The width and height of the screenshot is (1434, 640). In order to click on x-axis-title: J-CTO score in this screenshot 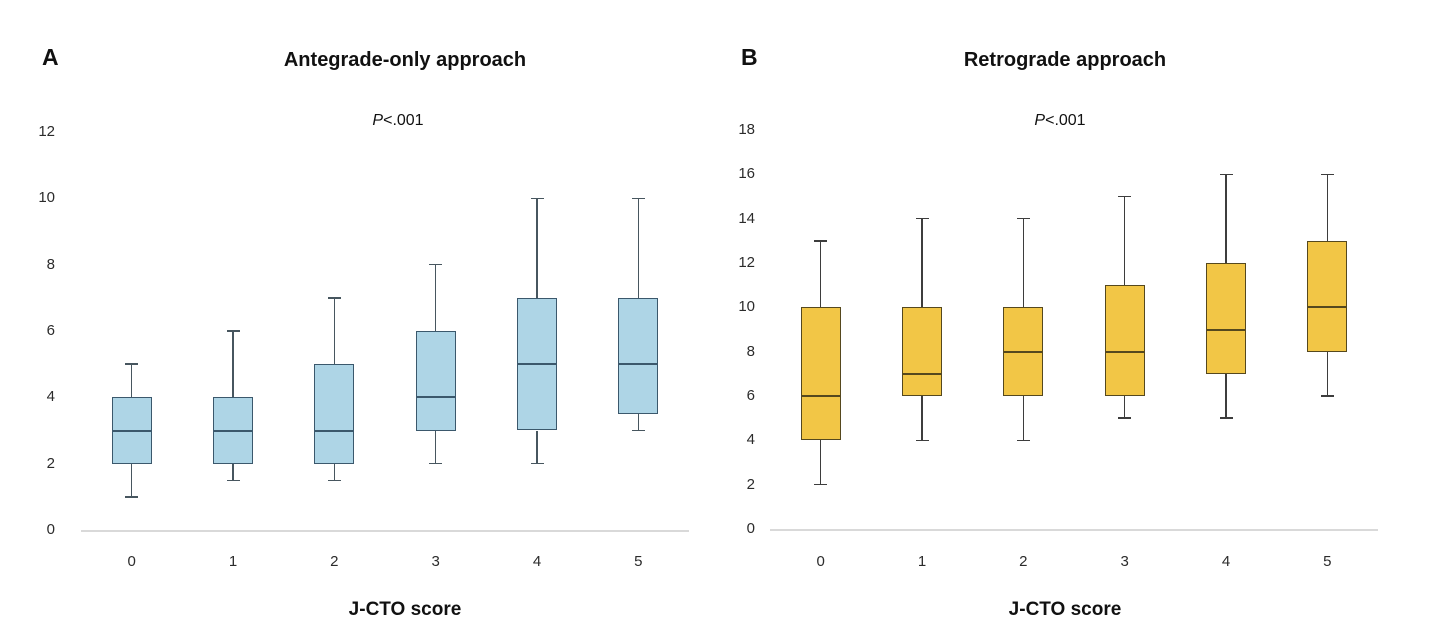, I will do `click(1065, 609)`.